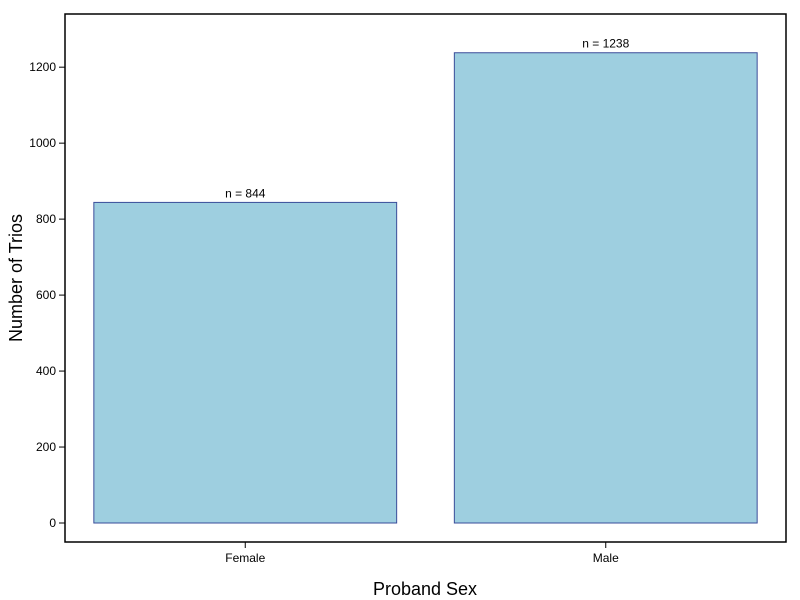 The width and height of the screenshot is (800, 600). What do you see at coordinates (245, 558) in the screenshot?
I see `x-tick-label: Female` at bounding box center [245, 558].